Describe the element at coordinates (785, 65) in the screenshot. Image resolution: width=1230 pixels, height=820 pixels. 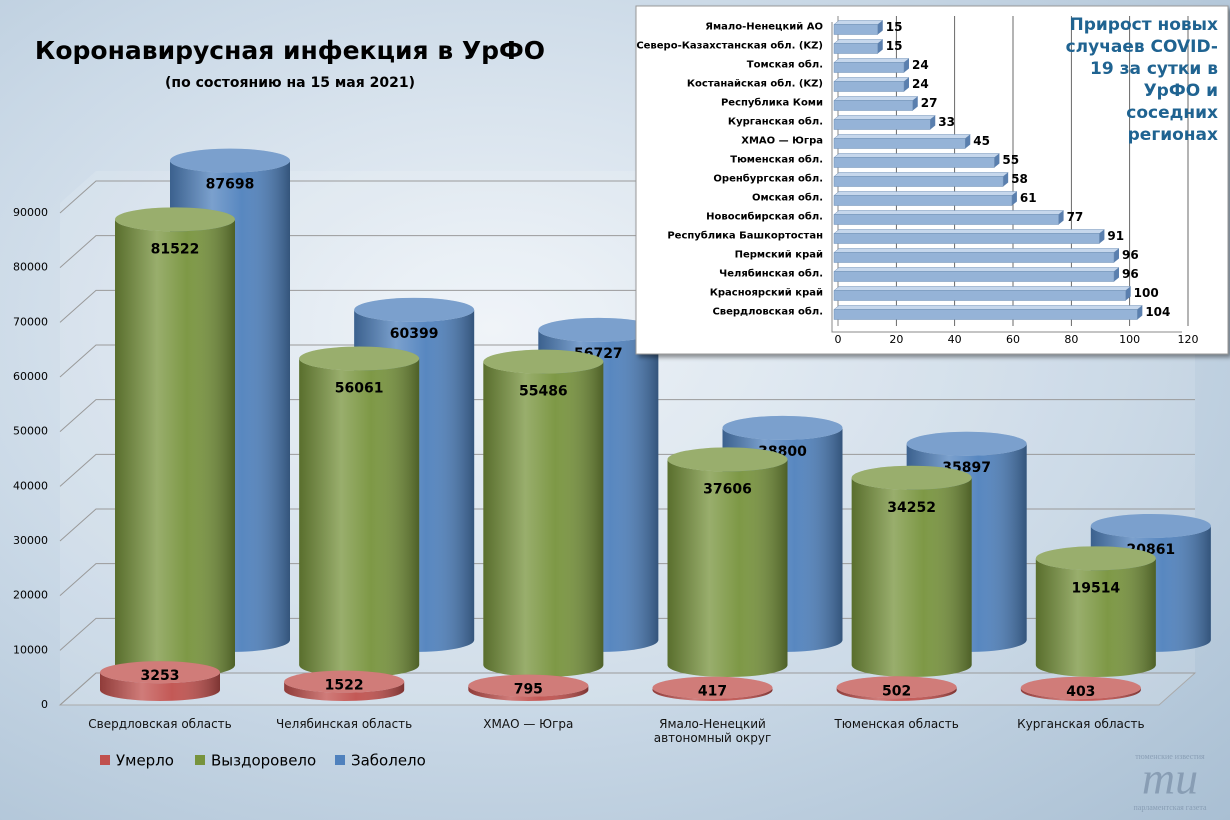
I see `y-tick-label: Томская обл.` at that location.